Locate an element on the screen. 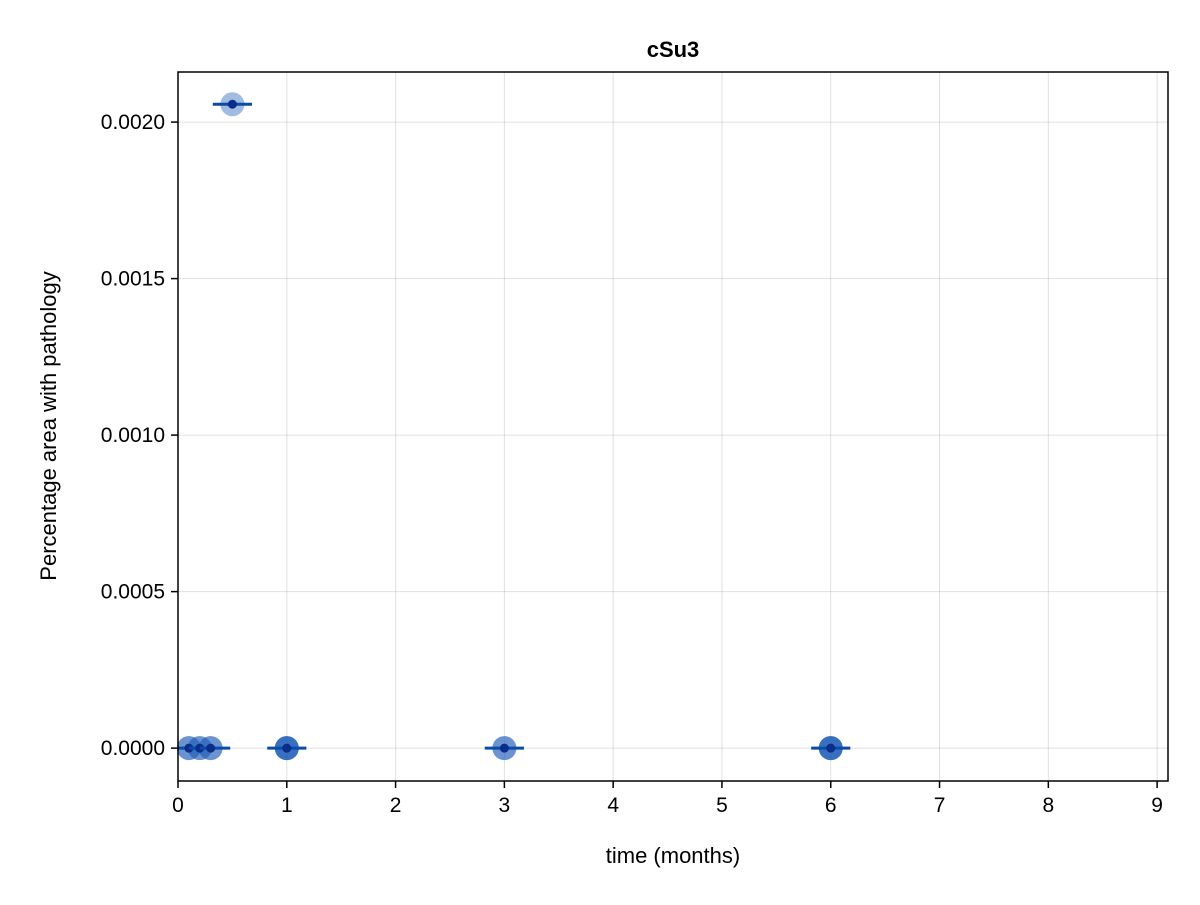 This screenshot has height=905, width=1200. x-tick-label: 4 is located at coordinates (613, 805).